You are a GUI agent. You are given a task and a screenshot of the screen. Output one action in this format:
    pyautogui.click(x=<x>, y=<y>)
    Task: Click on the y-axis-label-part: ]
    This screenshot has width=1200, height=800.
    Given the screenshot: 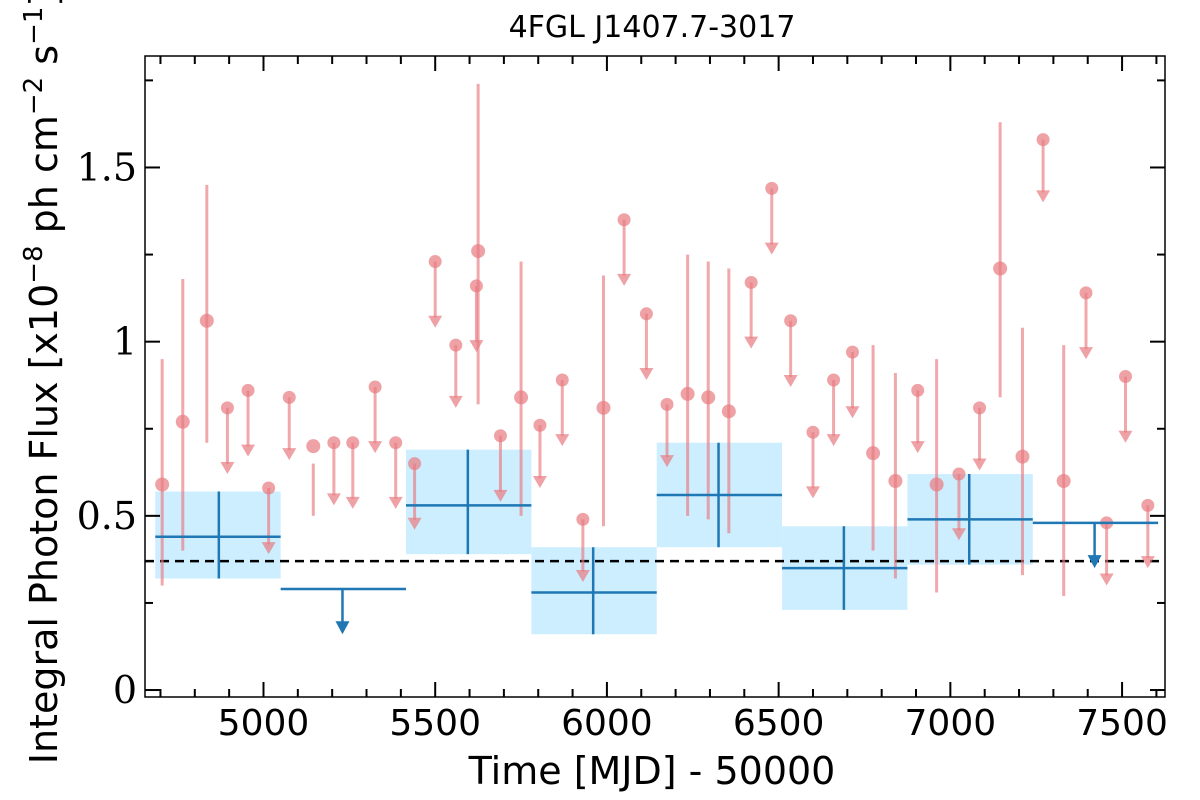 What is the action you would take?
    pyautogui.click(x=44, y=3)
    